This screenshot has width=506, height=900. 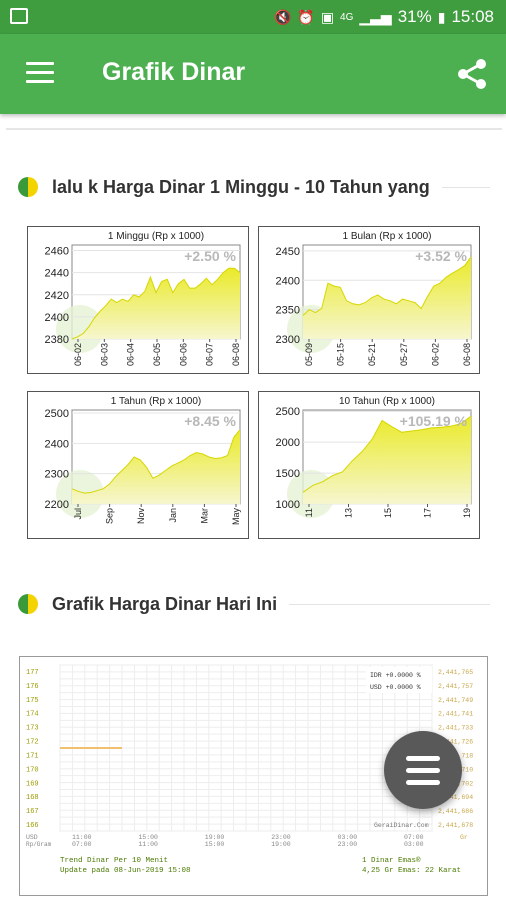 What do you see at coordinates (309, 354) in the screenshot?
I see `x-tick-label: 05-09` at bounding box center [309, 354].